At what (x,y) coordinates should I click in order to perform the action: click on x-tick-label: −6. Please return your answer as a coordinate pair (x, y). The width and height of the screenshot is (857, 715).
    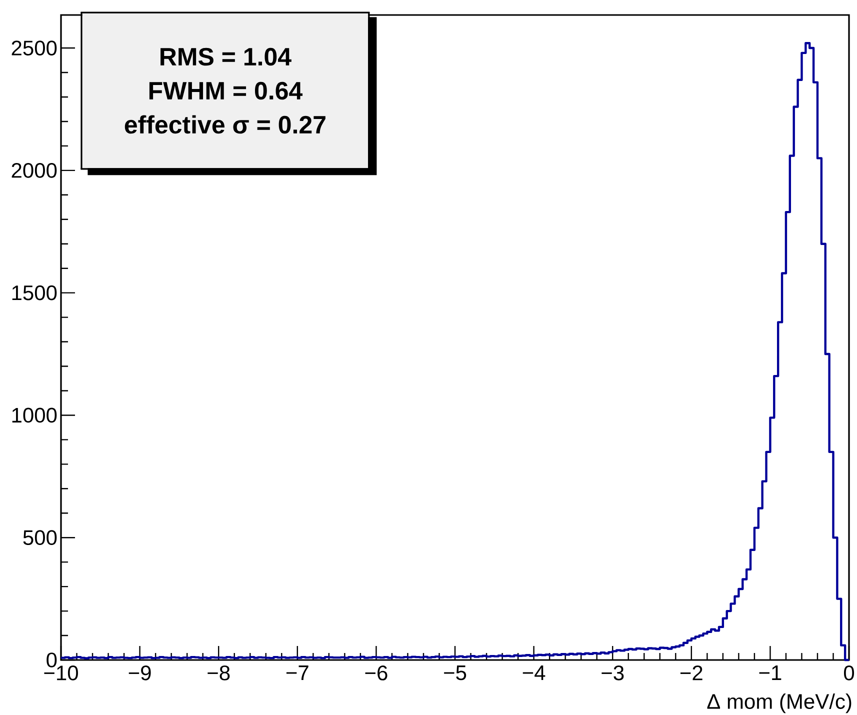
    Looking at the image, I should click on (376, 673).